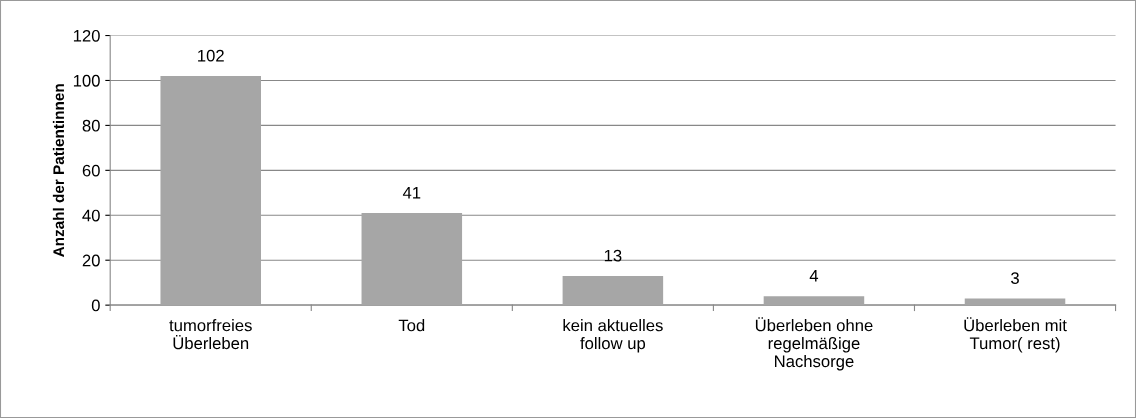  Describe the element at coordinates (86, 80) in the screenshot. I see `y-tick-label: 100` at that location.